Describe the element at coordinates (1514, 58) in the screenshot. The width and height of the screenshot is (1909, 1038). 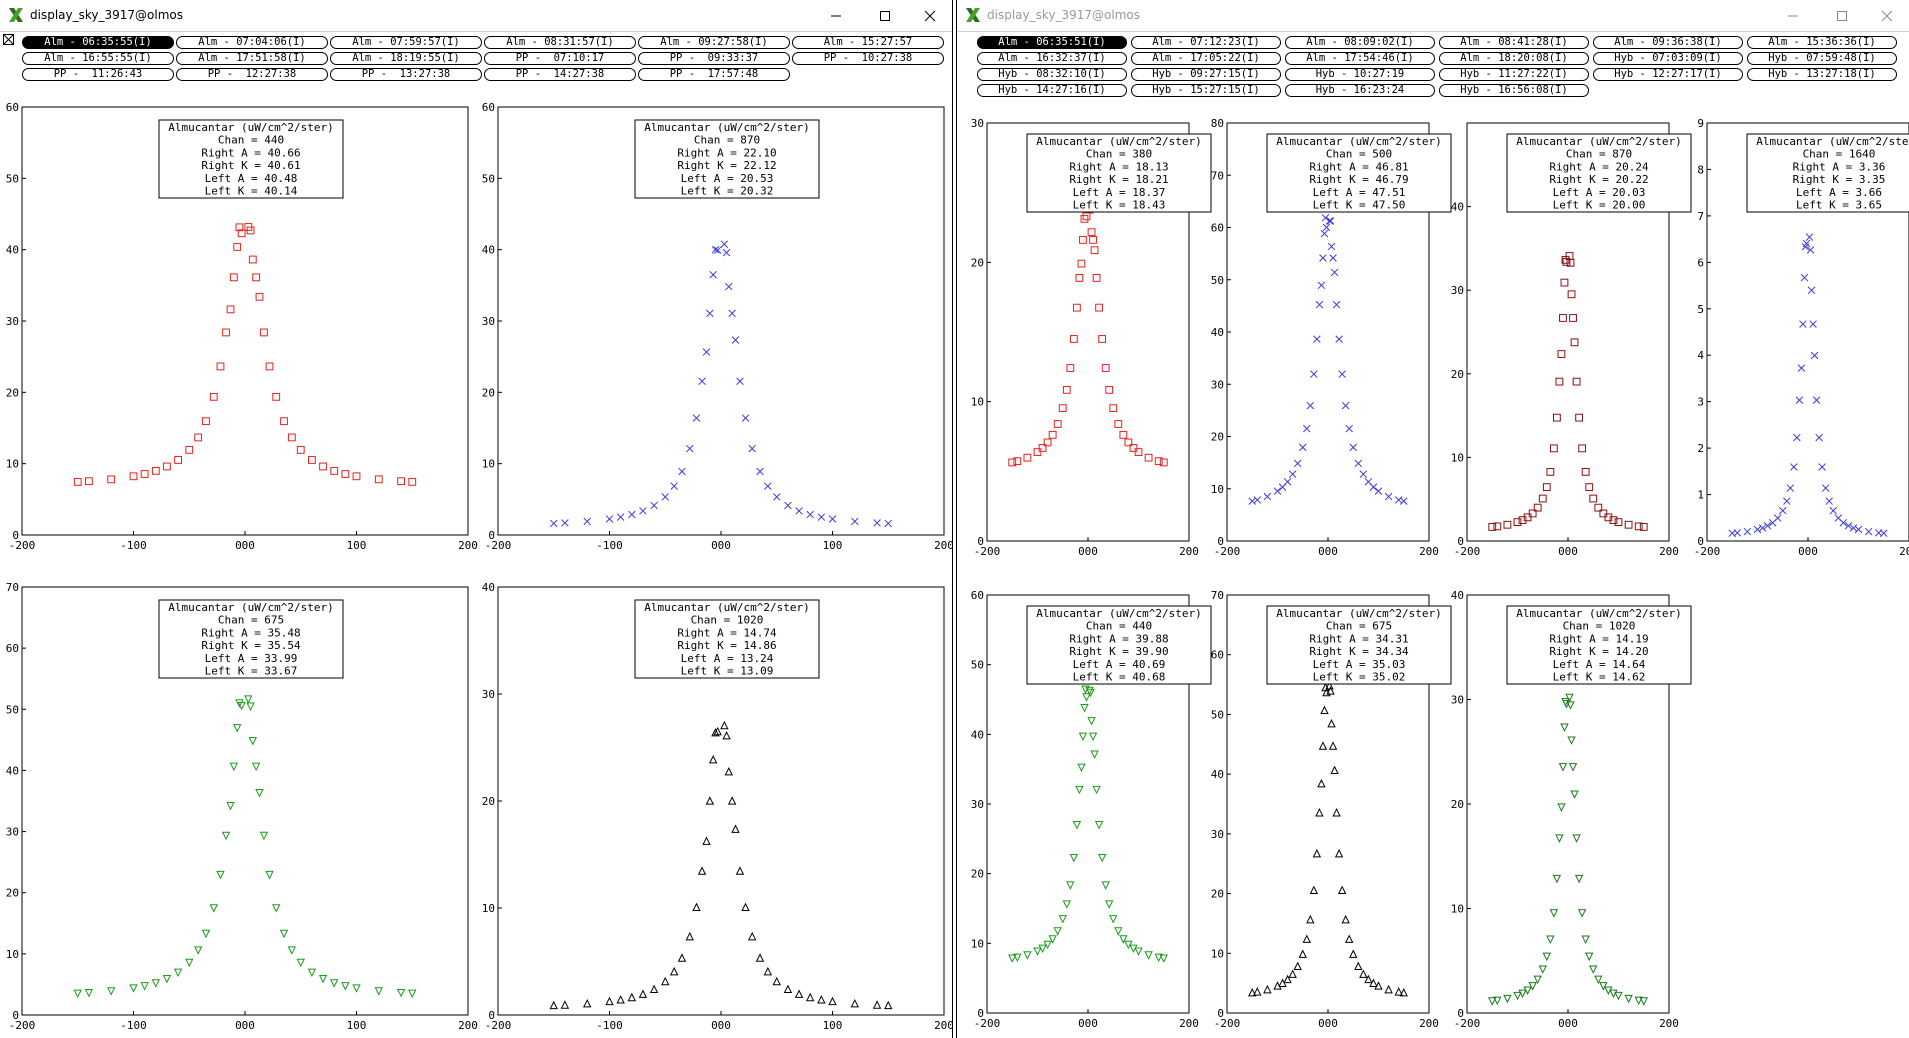
I see `time-button: Alm - 18:20:08(I)` at that location.